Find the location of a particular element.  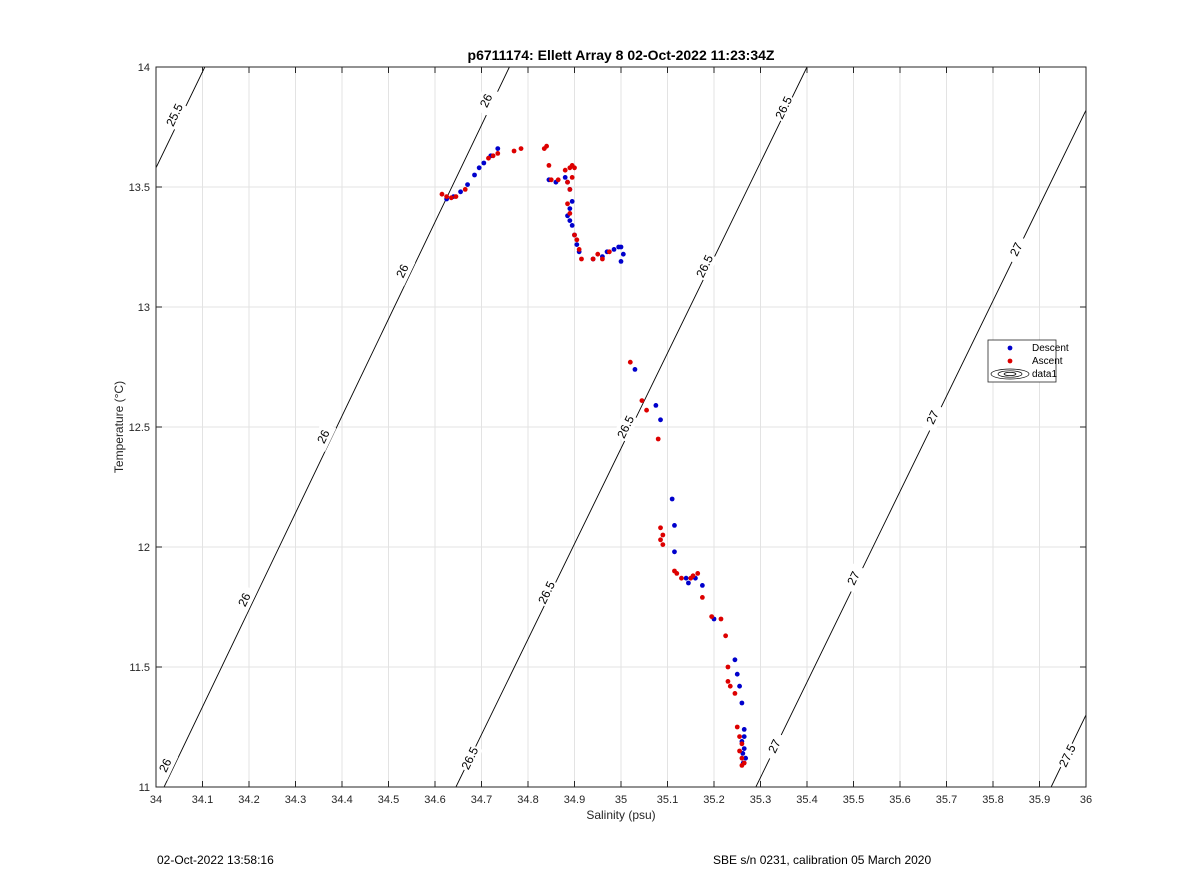

x-tick-label: 34.9 is located at coordinates (574, 800).